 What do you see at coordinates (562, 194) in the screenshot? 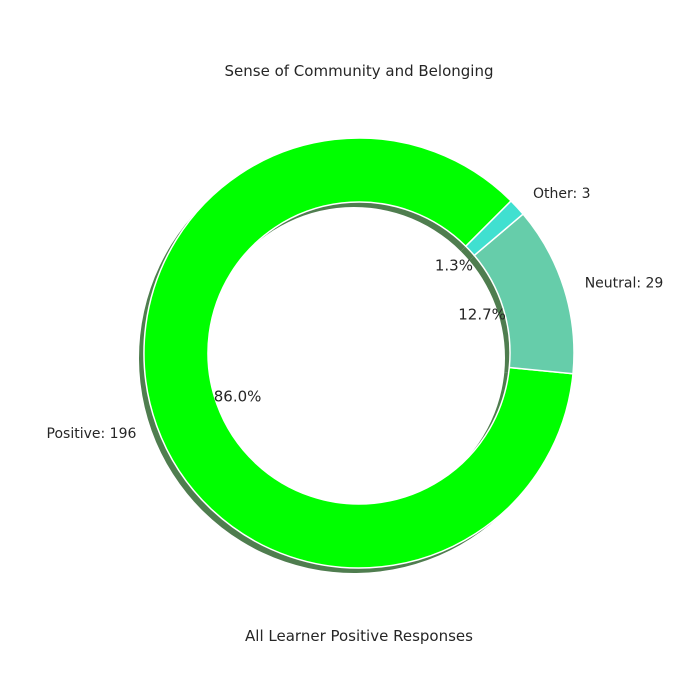
I see `slice-label-other: Other: 3` at bounding box center [562, 194].